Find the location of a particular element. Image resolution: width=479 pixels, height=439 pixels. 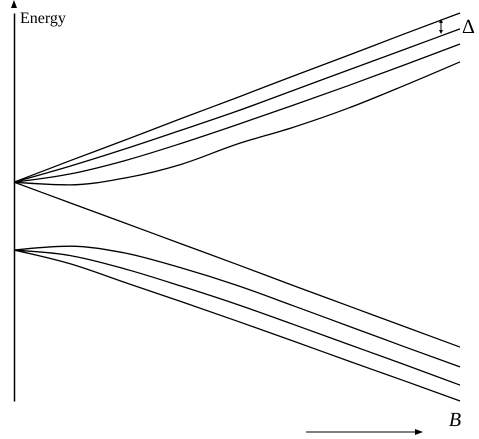

annotation: Δ is located at coordinates (468, 27).